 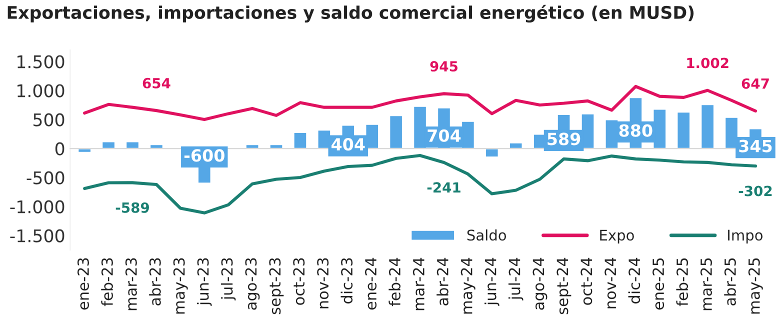 What do you see at coordinates (252, 284) in the screenshot?
I see `x-tick-label: ago-23` at bounding box center [252, 284].